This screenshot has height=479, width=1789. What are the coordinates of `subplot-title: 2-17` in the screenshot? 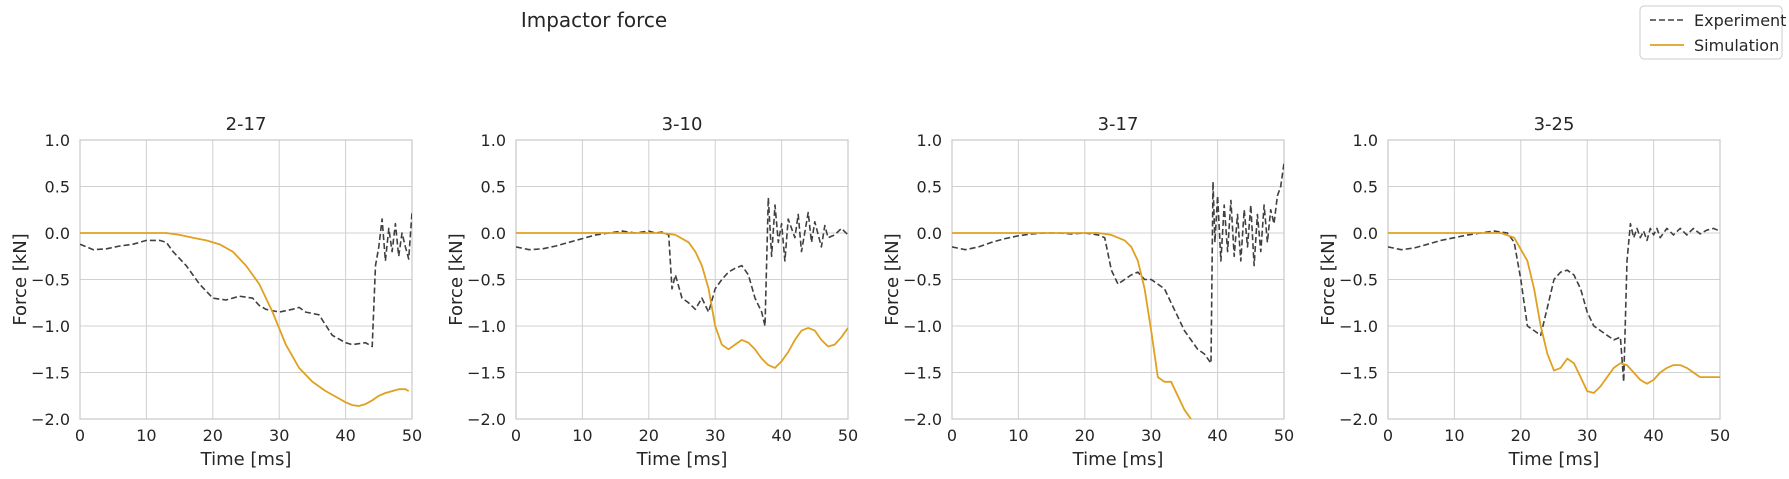 It's located at (246, 124).